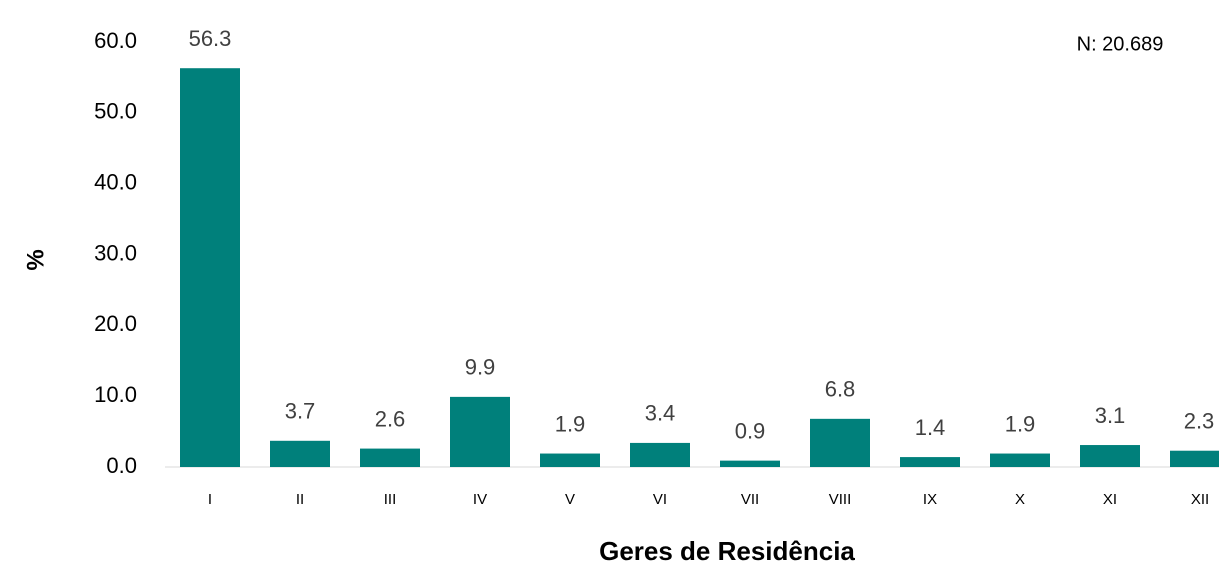 Image resolution: width=1219 pixels, height=581 pixels. Describe the element at coordinates (390, 499) in the screenshot. I see `x-tick-label: III` at that location.